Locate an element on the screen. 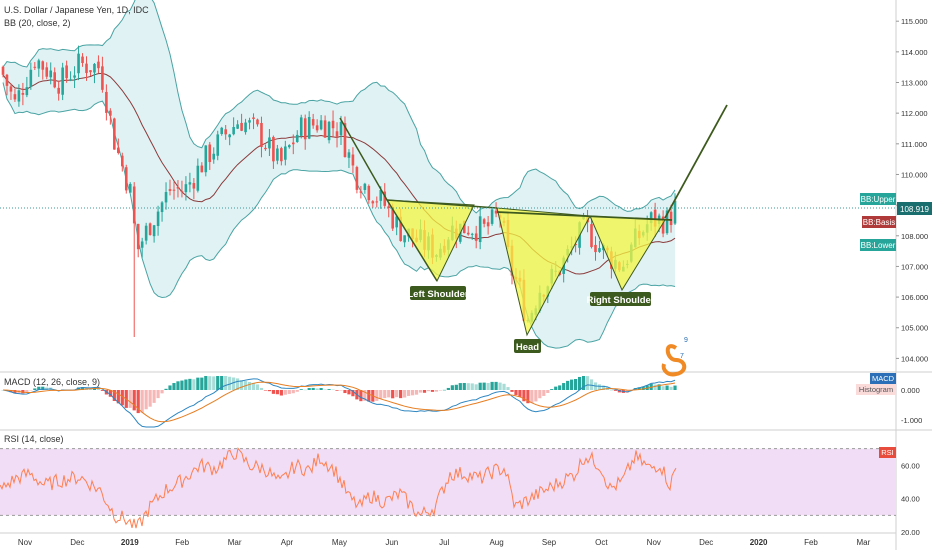  rsi-indicator-legend: RSI (14, close) is located at coordinates (34, 439).